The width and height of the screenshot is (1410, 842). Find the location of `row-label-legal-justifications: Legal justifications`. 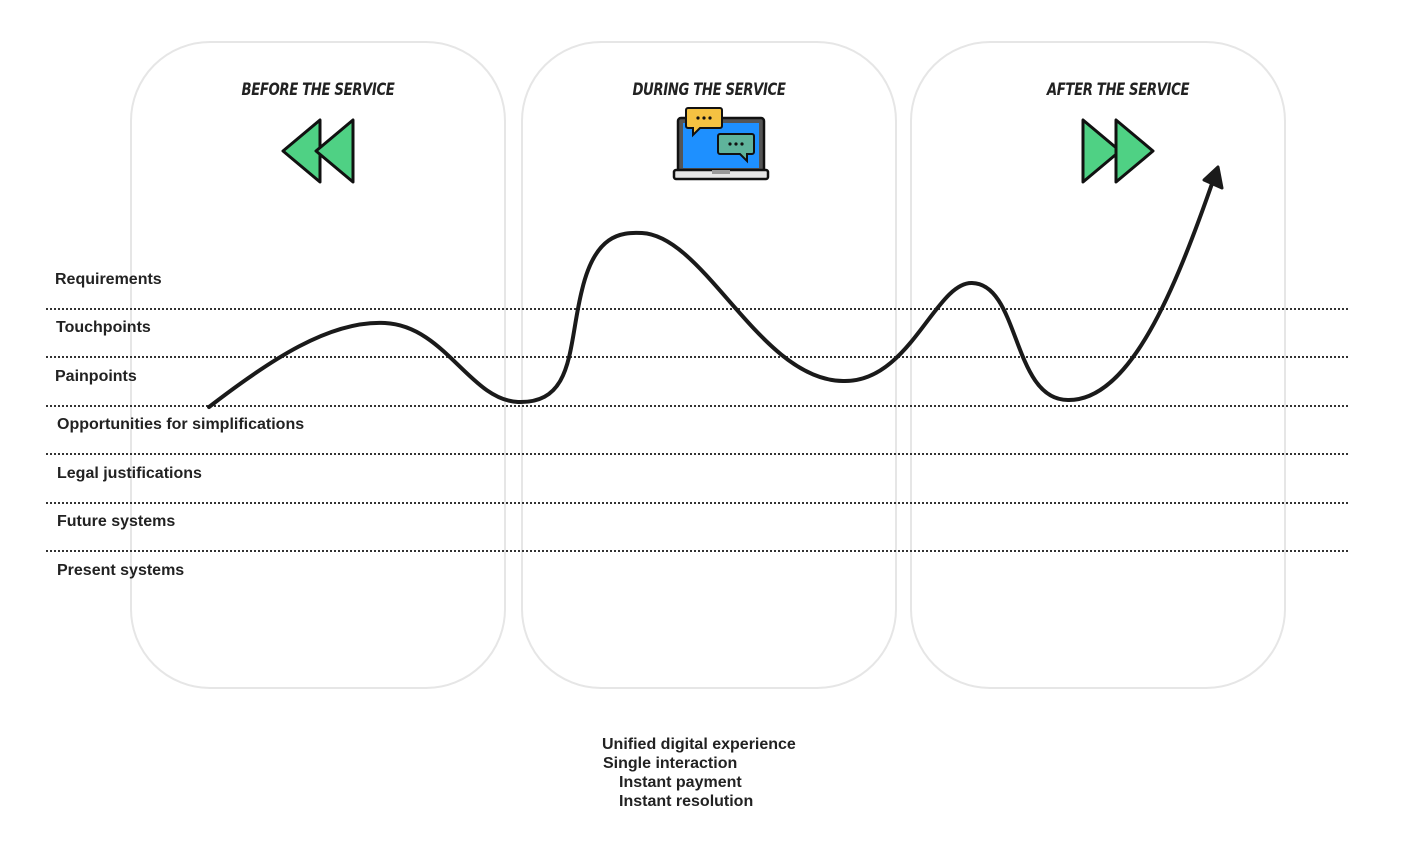

row-label-legal-justifications: Legal justifications is located at coordinates (129, 473).